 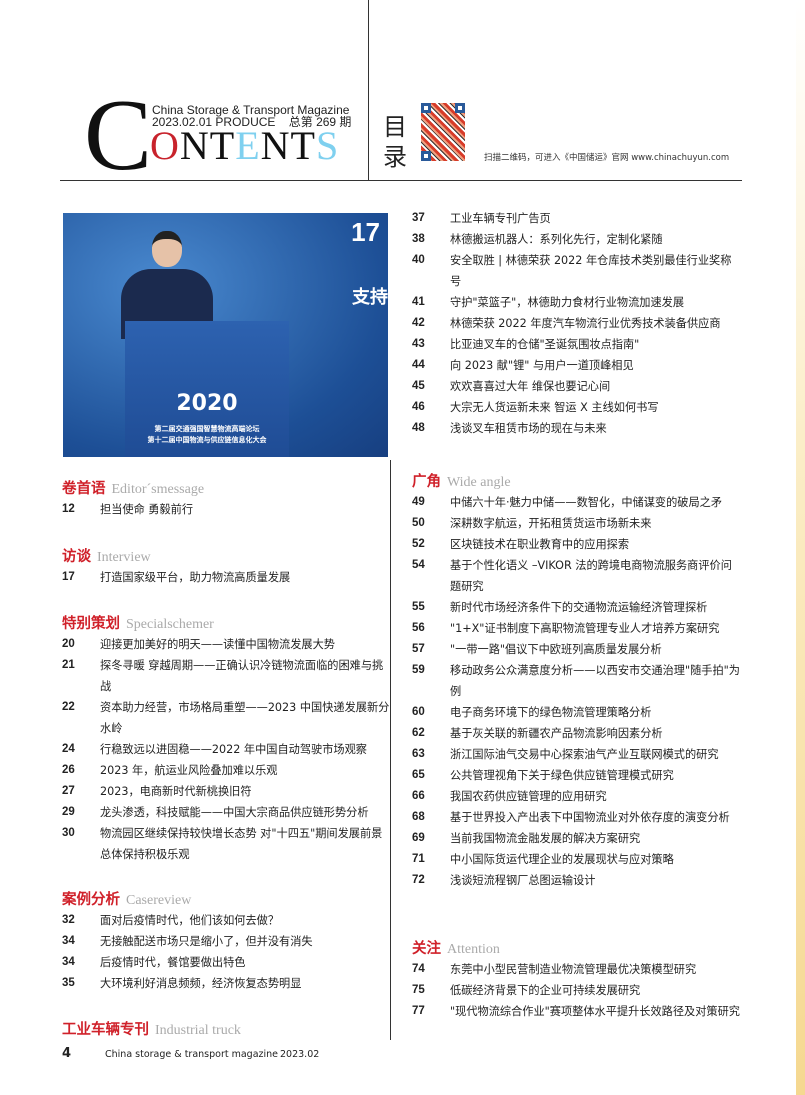 What do you see at coordinates (584, 754) in the screenshot?
I see `toc-article-title: 浙江国际油气交易中心探索油气产业互联网模式的研究` at bounding box center [584, 754].